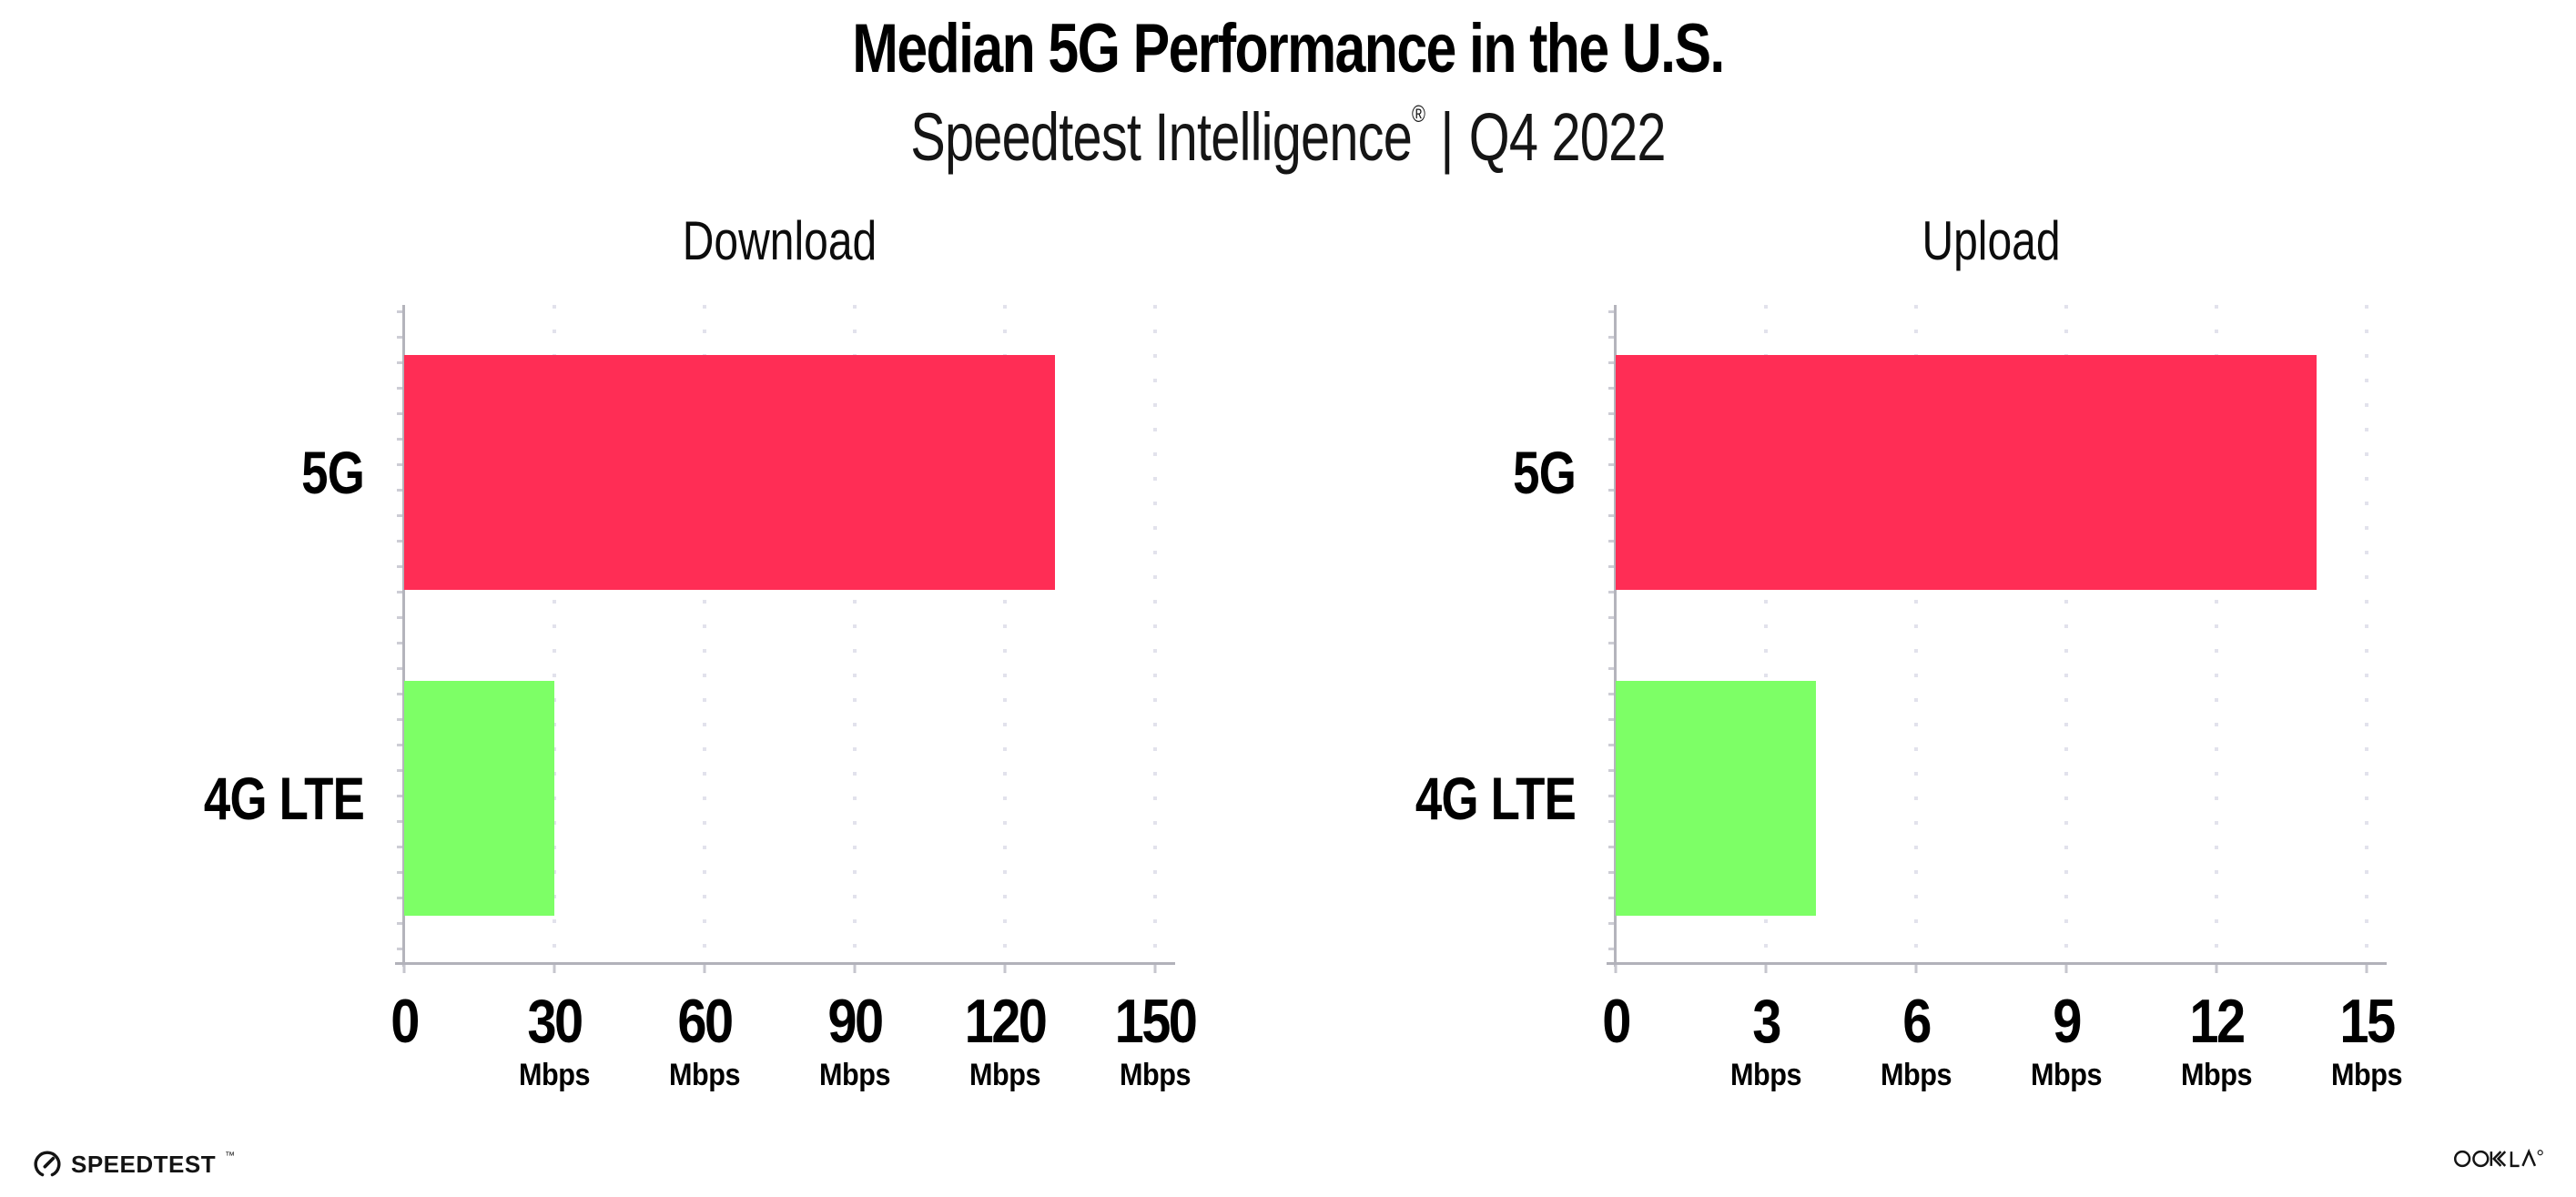  I want to click on x-tick-15: 15 Mbps, so click(2367, 1040).